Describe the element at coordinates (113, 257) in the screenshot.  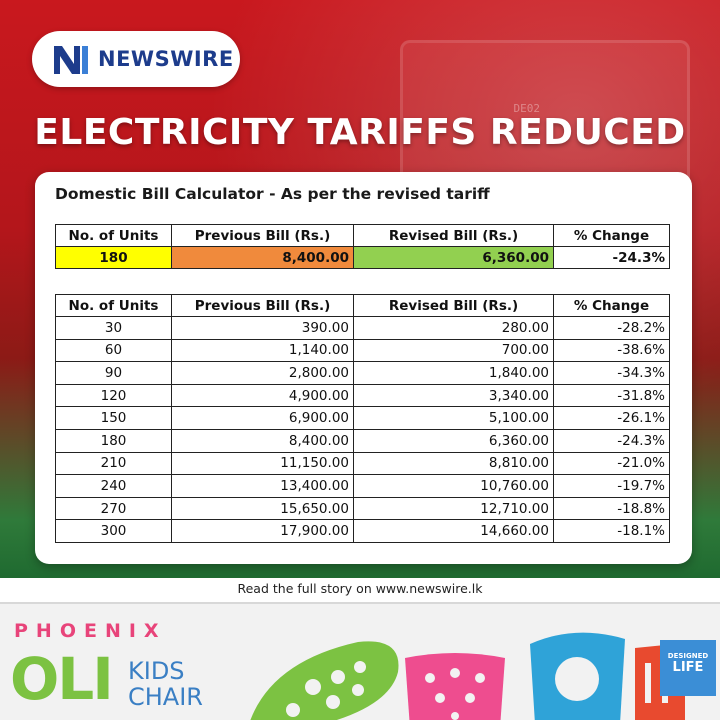
I see `summary-units: 180` at that location.